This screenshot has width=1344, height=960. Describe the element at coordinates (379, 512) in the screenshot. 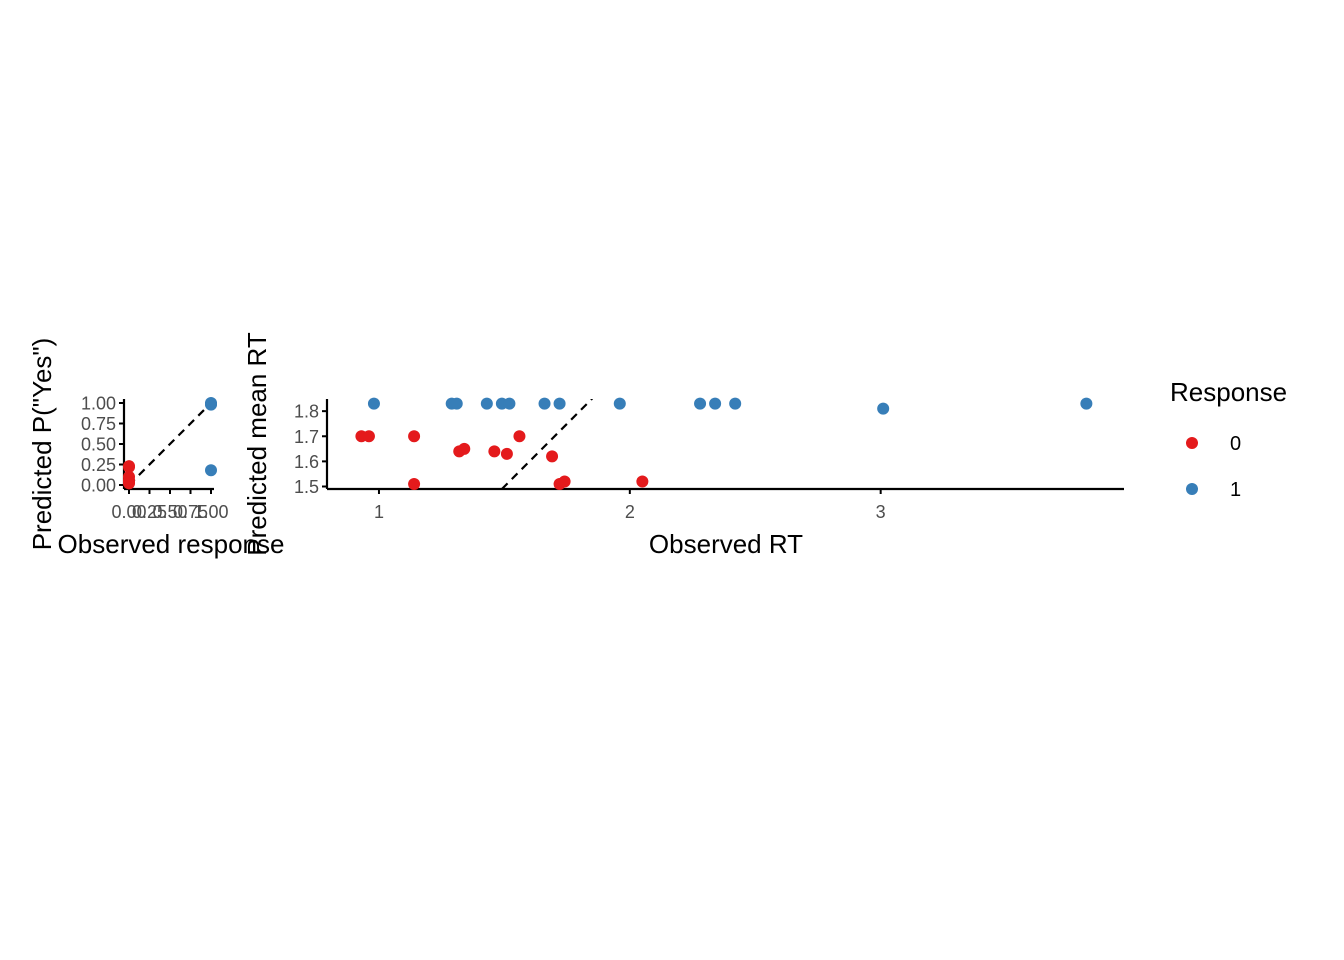

I see `x-tick-label: 1` at that location.